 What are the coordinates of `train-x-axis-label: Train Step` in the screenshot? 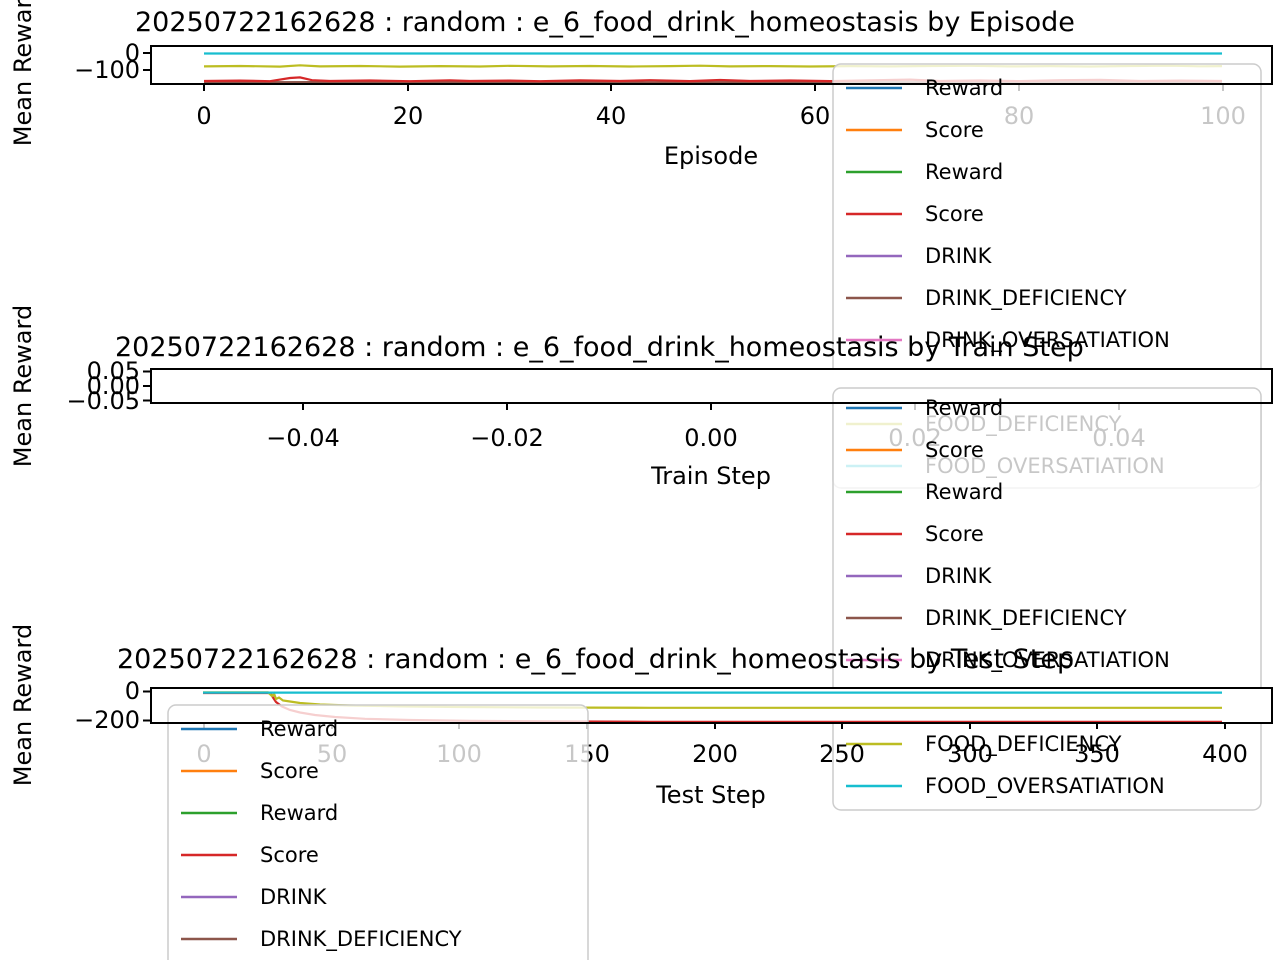 It's located at (710, 476).